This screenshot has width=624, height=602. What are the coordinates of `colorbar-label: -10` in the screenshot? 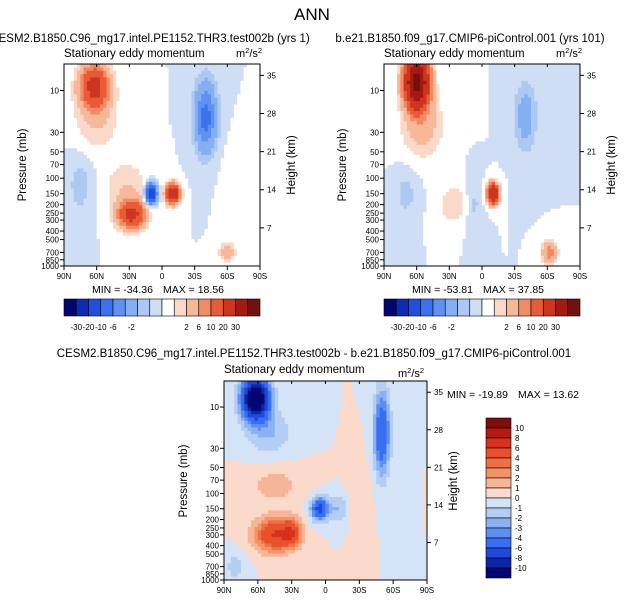 It's located at (101, 327).